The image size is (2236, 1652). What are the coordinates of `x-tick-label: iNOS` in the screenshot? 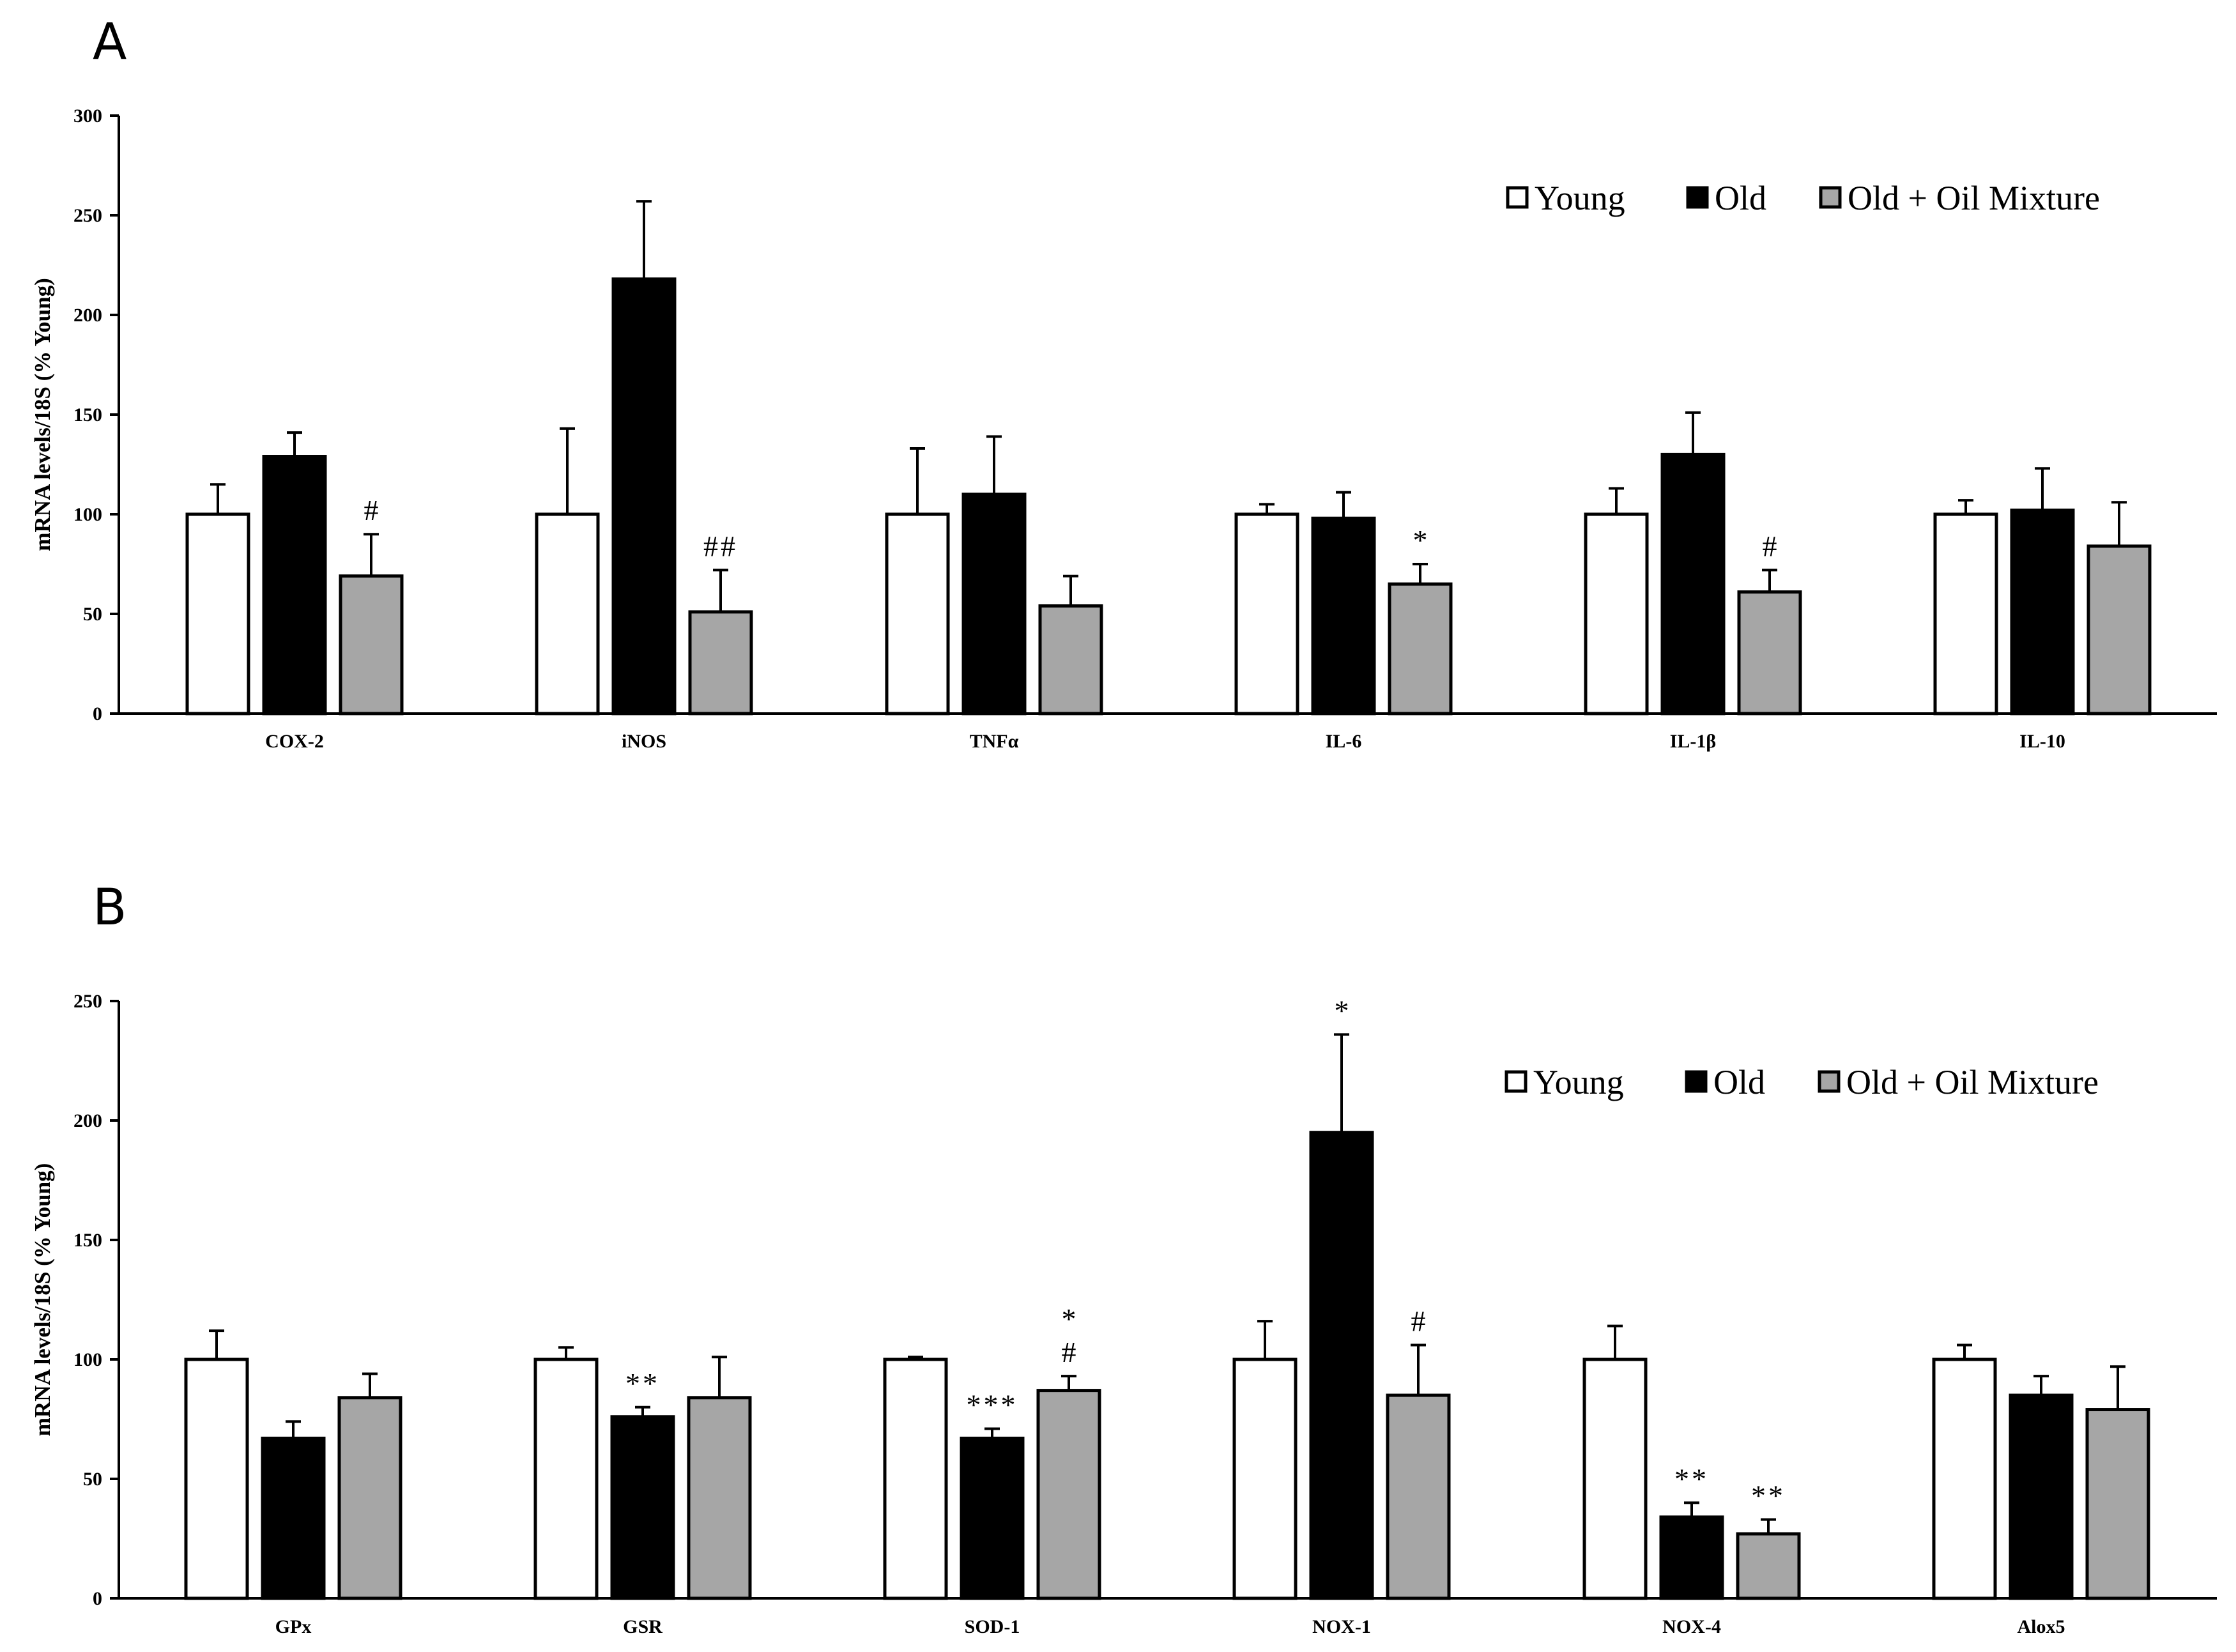 It's located at (644, 741).